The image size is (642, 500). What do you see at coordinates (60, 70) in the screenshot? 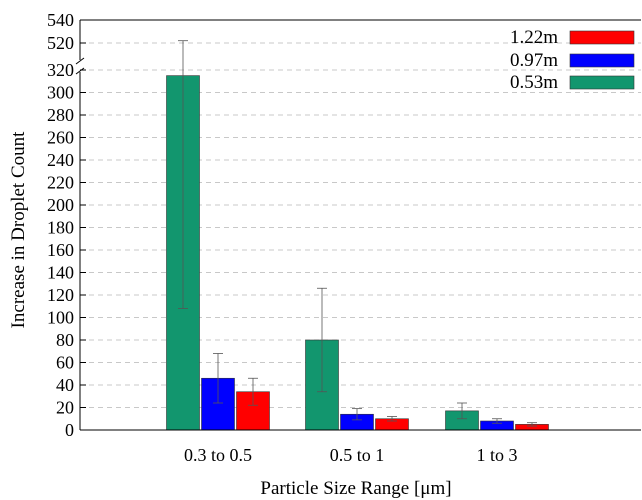
I see `y-tick-label: 320` at bounding box center [60, 70].